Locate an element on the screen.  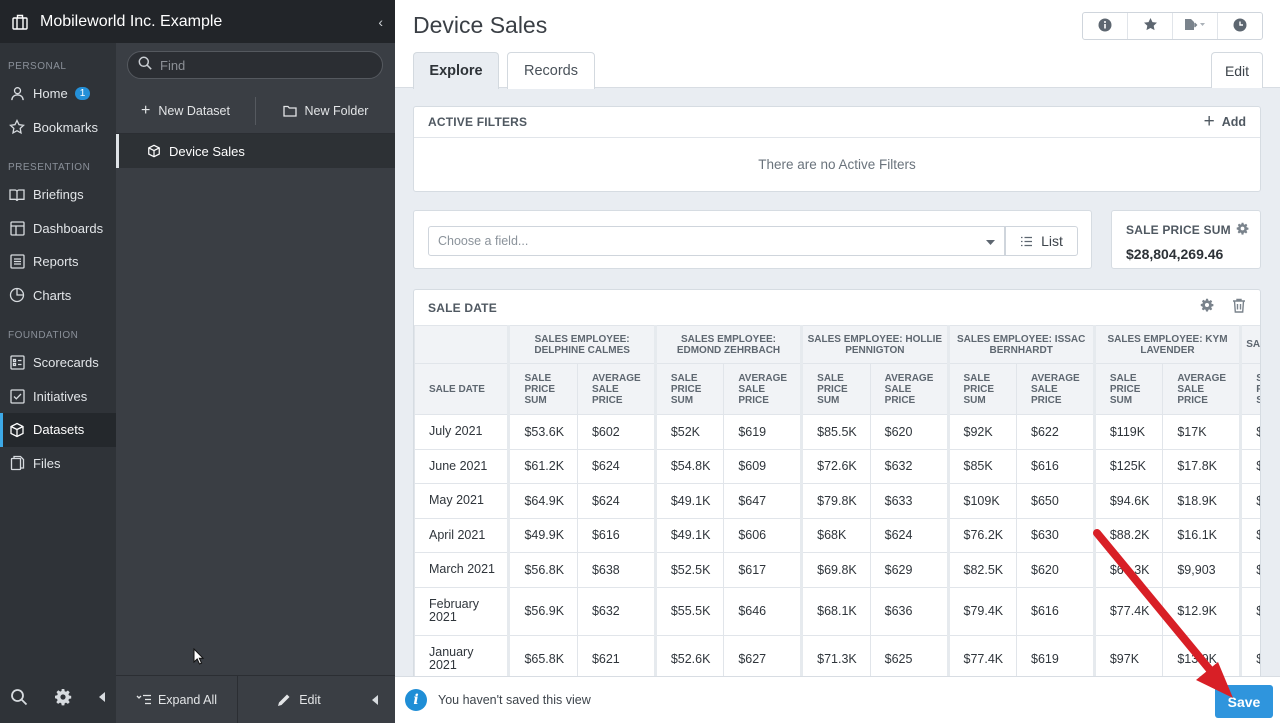
table-cell: $53.6K is located at coordinates (542, 432).